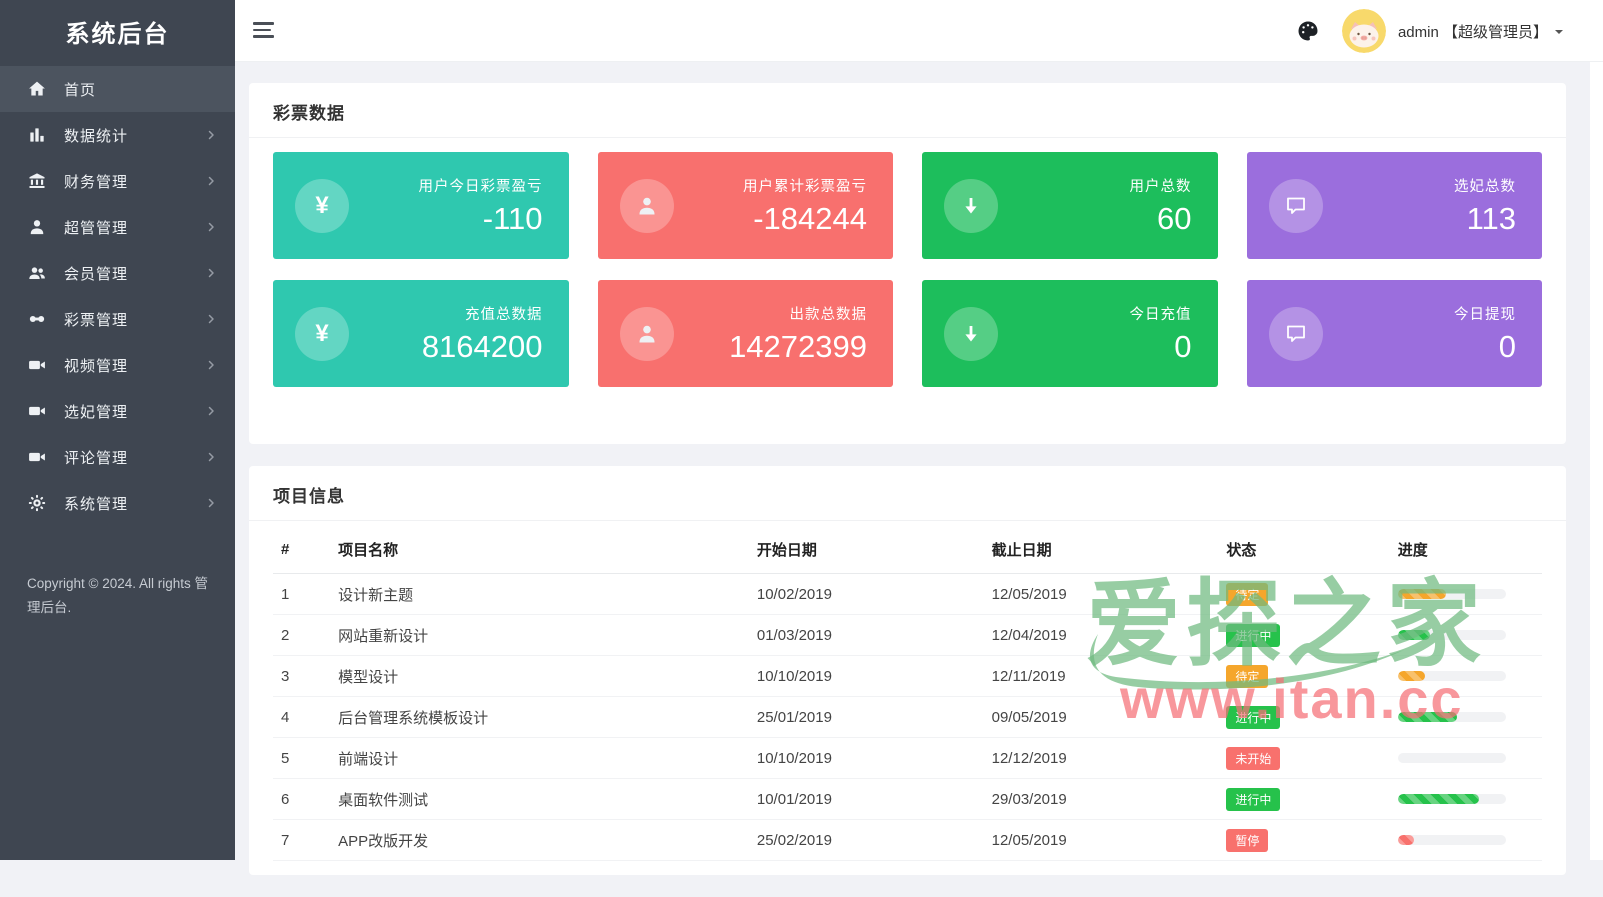 This screenshot has height=897, width=1603. I want to click on stat-card-value: 0, so click(1183, 346).